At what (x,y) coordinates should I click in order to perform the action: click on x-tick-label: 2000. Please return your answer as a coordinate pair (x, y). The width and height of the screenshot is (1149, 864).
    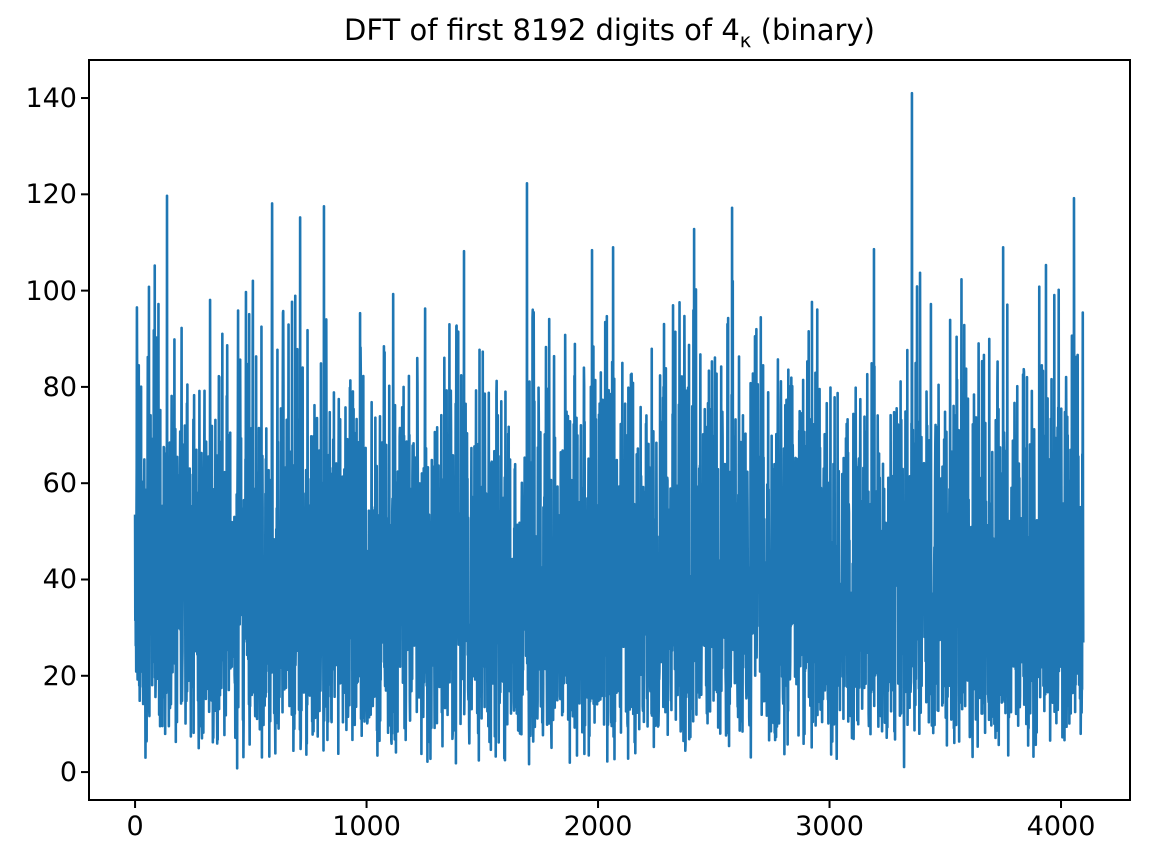
    Looking at the image, I should click on (598, 826).